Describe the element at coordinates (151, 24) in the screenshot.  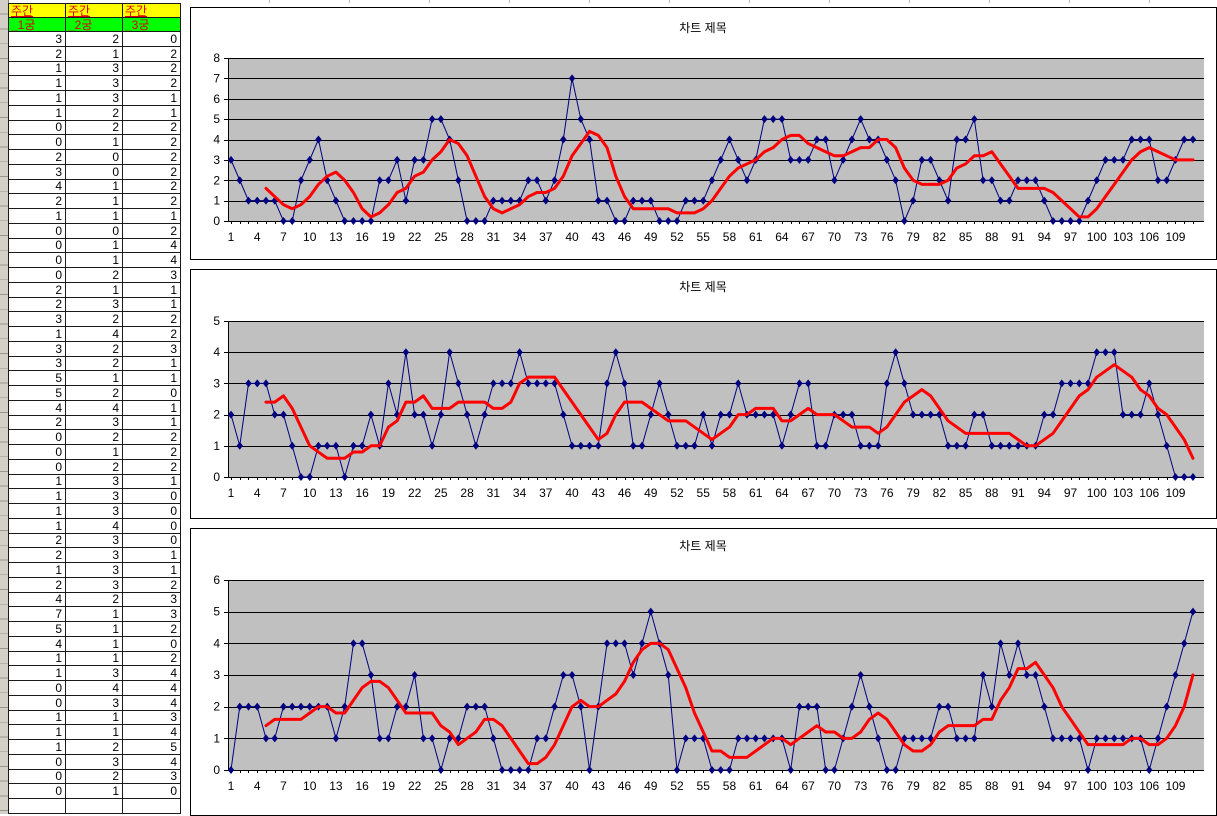
I see `column-header: _3궁` at that location.